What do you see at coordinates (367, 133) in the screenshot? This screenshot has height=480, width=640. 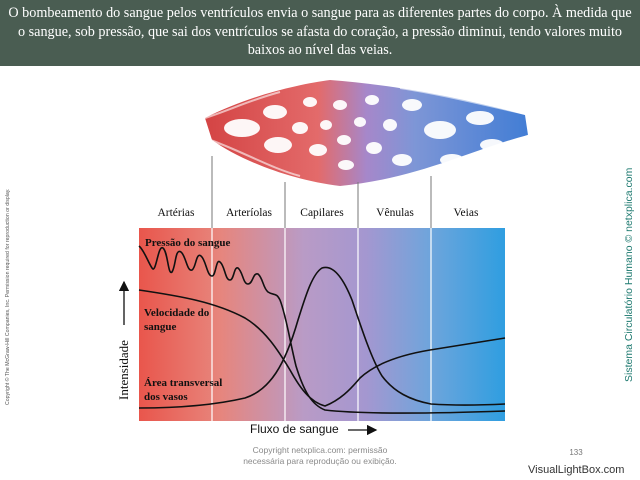 I see `vessel-network-illustration` at bounding box center [367, 133].